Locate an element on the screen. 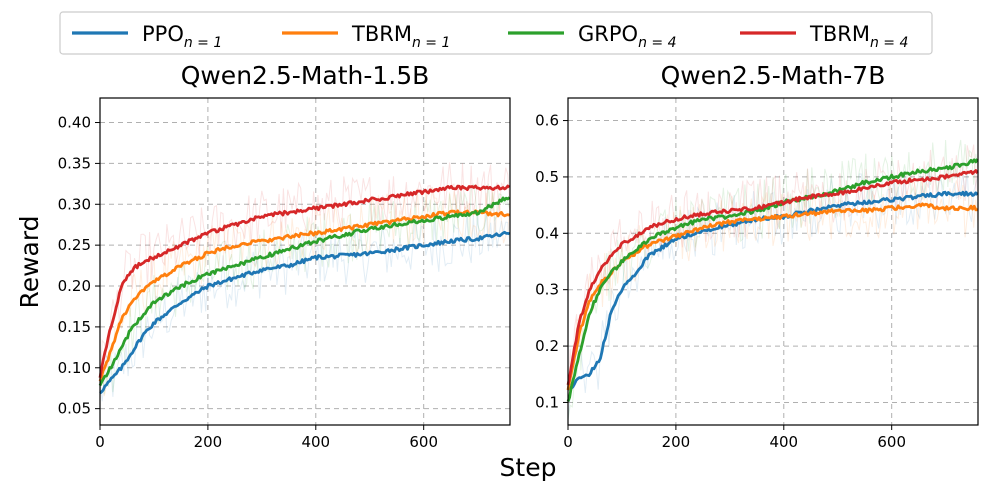 The width and height of the screenshot is (997, 498). y-tick-label: 0.3 is located at coordinates (547, 290).